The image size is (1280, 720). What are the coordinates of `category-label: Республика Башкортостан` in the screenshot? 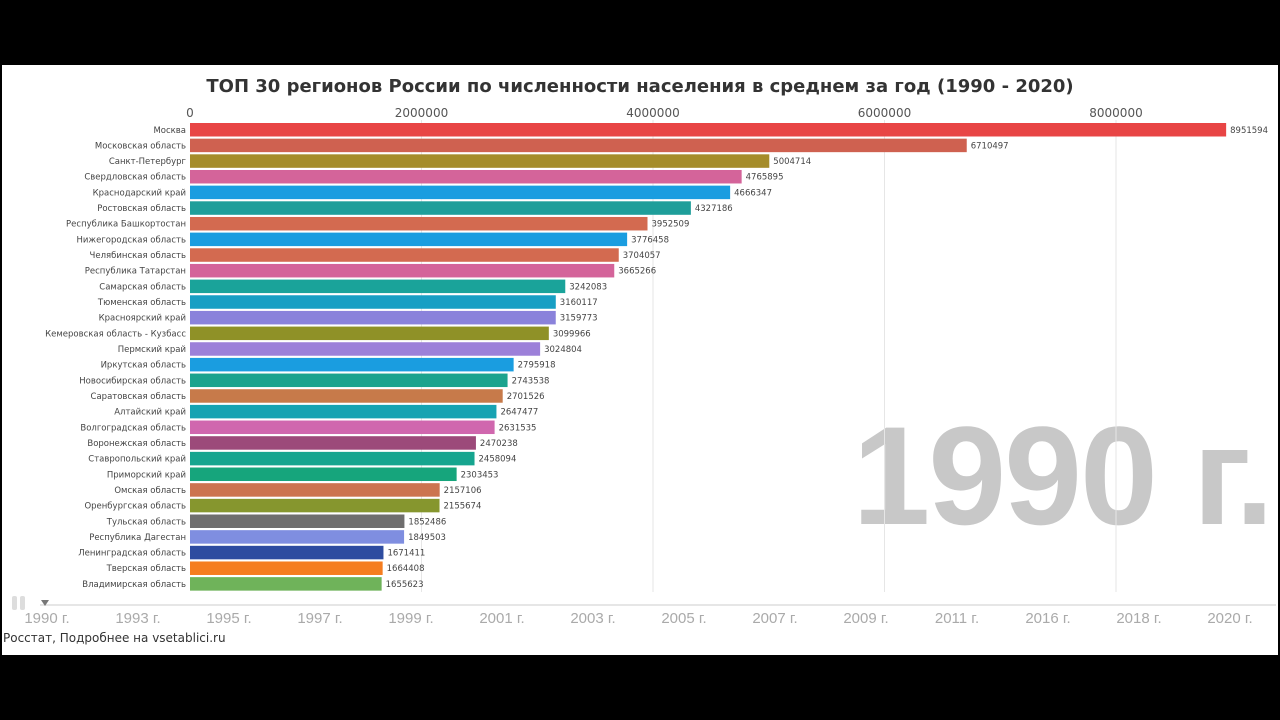 It's located at (126, 225).